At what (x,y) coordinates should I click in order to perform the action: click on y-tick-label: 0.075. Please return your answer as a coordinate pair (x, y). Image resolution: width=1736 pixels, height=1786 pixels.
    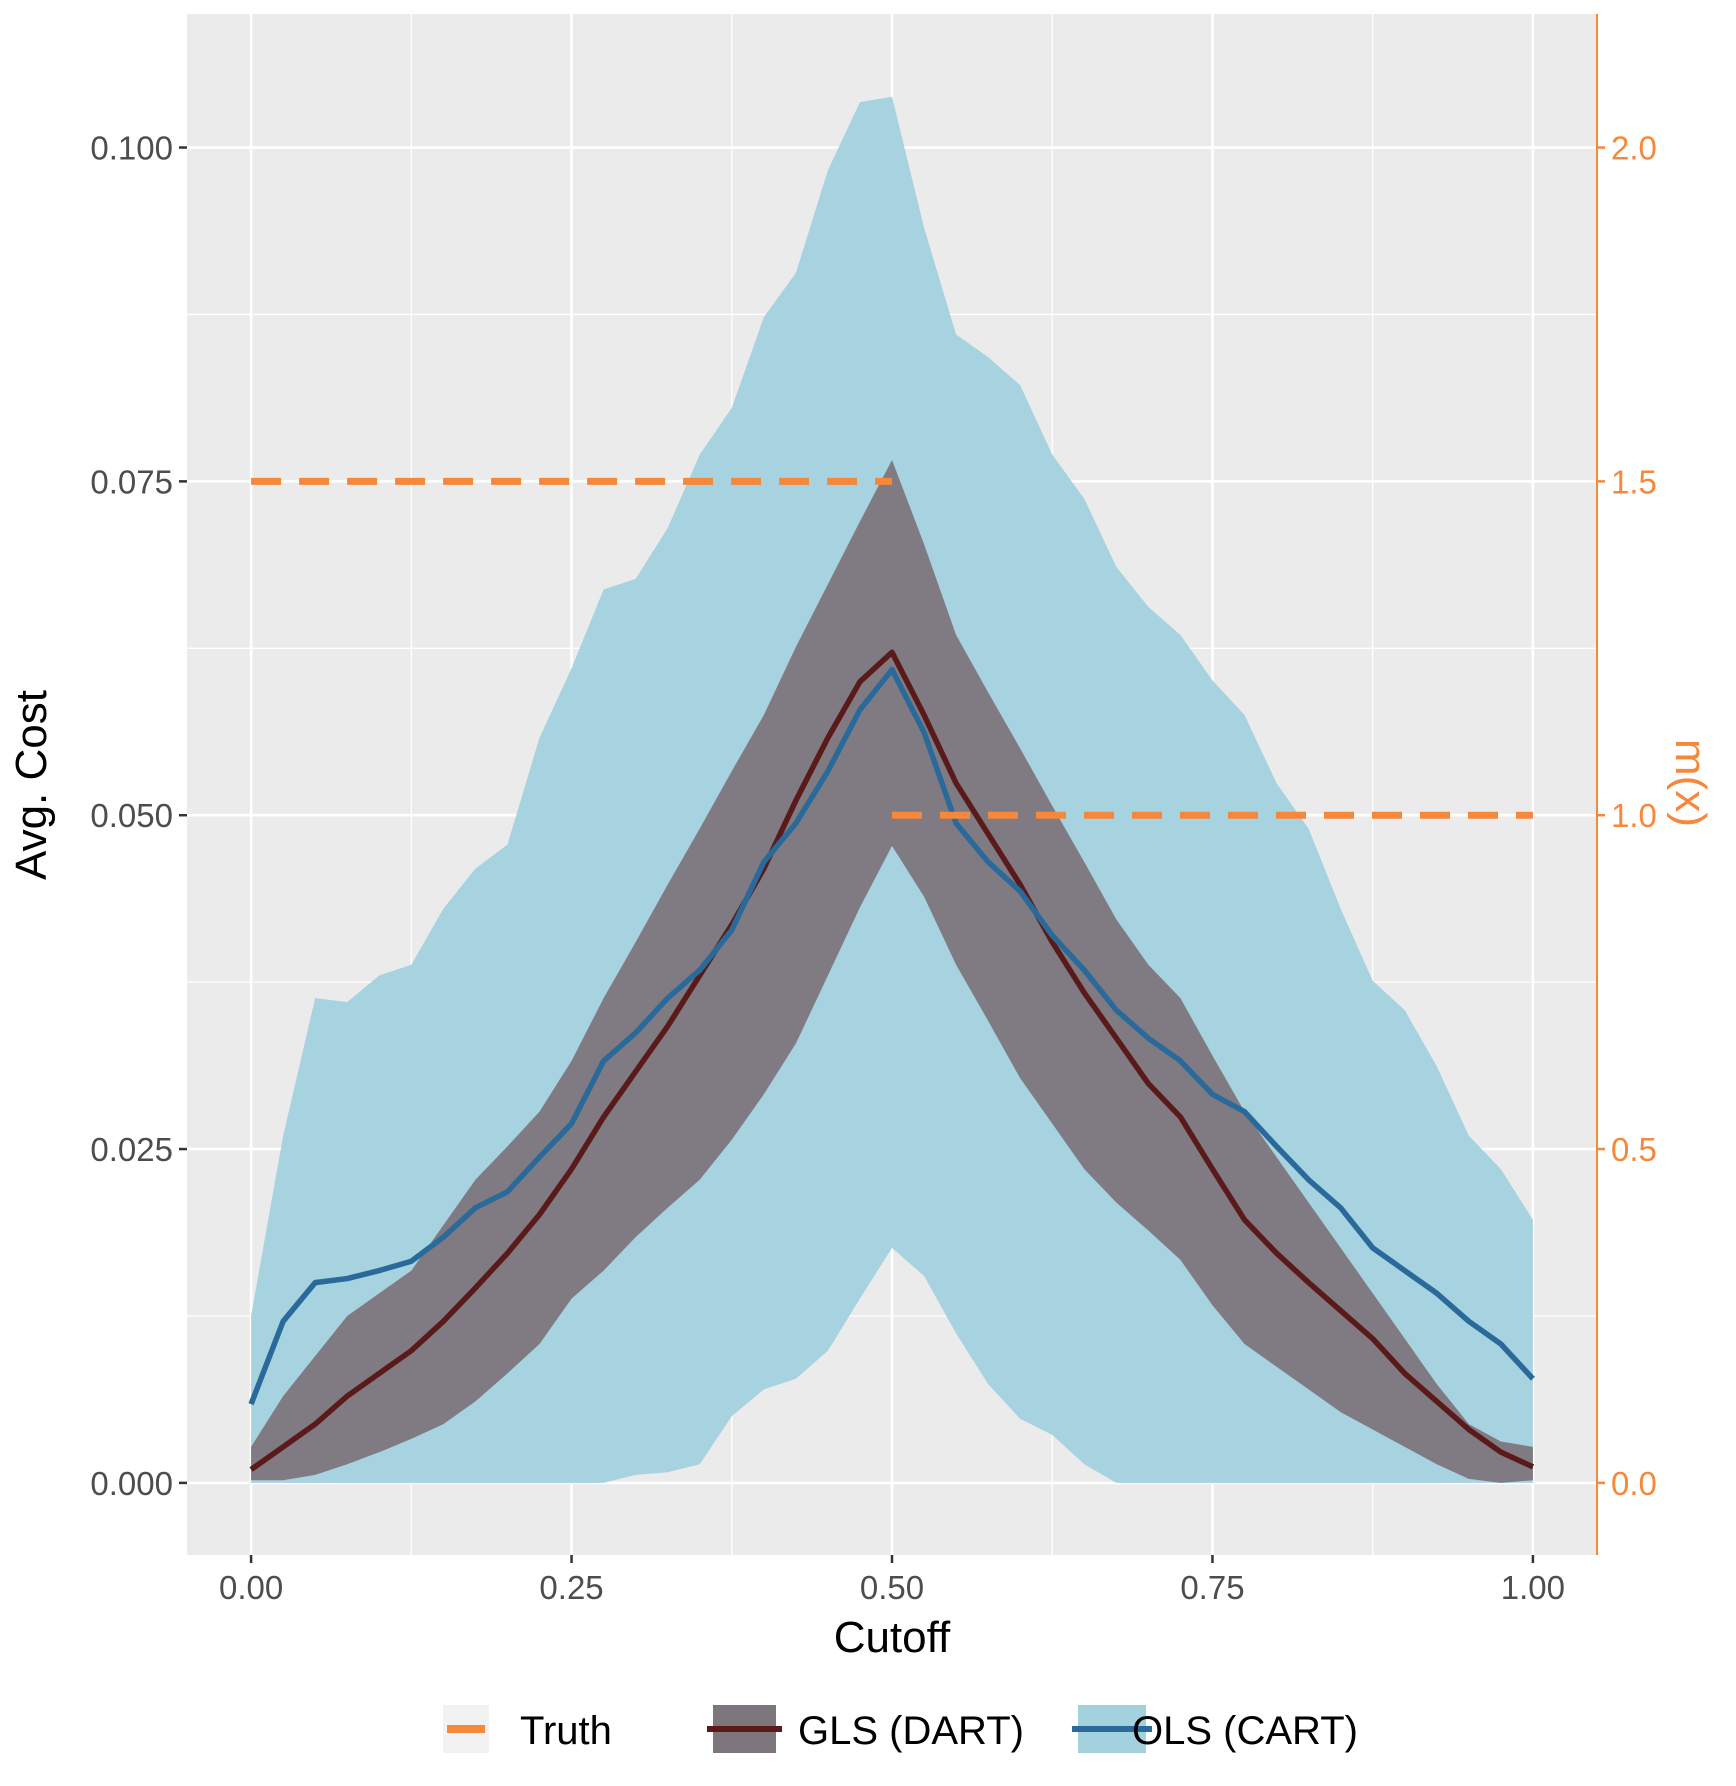
    Looking at the image, I should click on (131, 481).